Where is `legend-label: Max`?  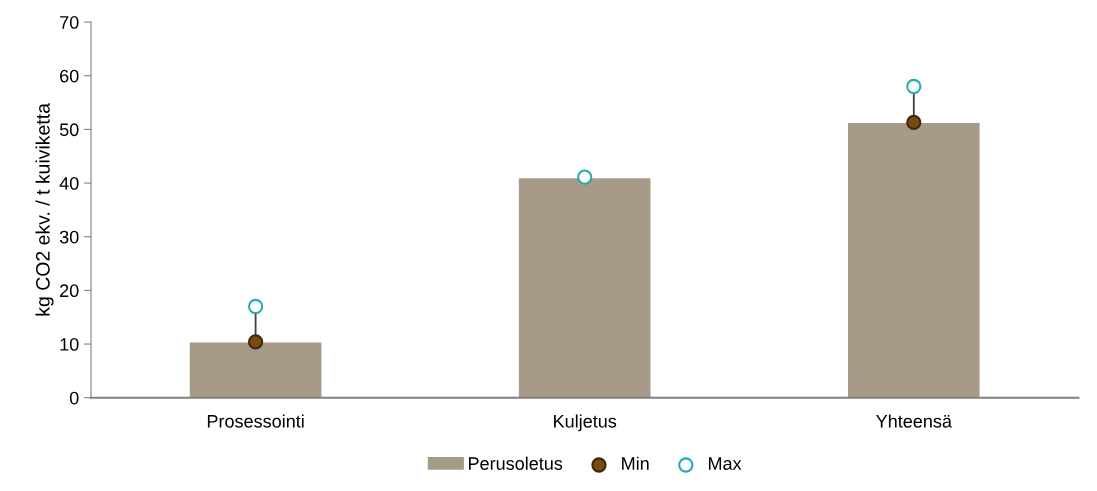 legend-label: Max is located at coordinates (725, 463).